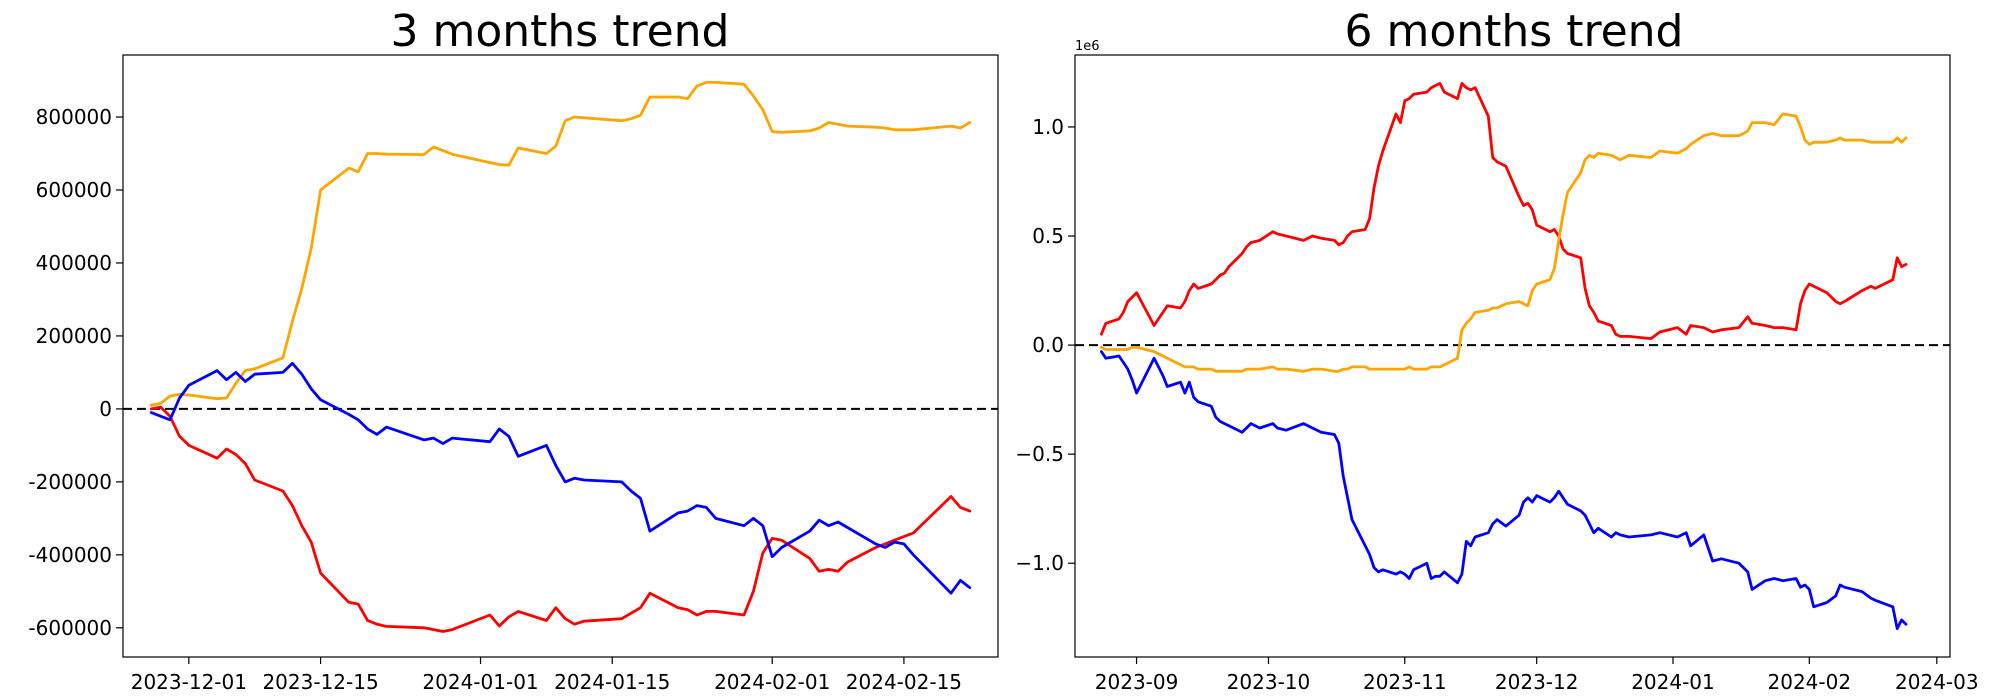 The height and width of the screenshot is (700, 2000). I want to click on y-tick-label: 0.5, so click(1048, 236).